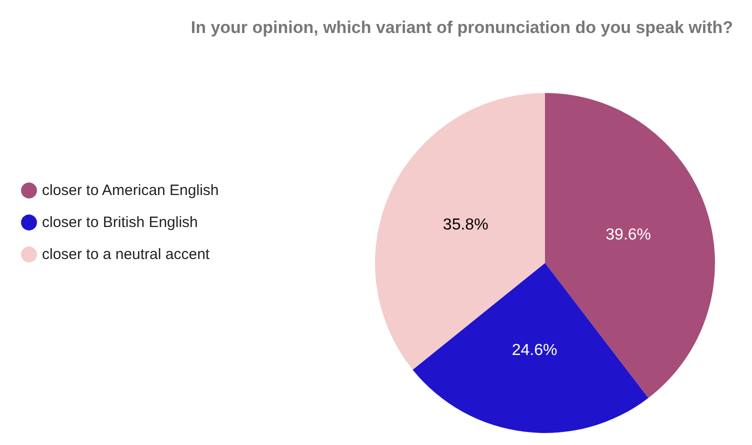 Image resolution: width=752 pixels, height=445 pixels. Describe the element at coordinates (130, 190) in the screenshot. I see `legend-label: closer to American English` at that location.